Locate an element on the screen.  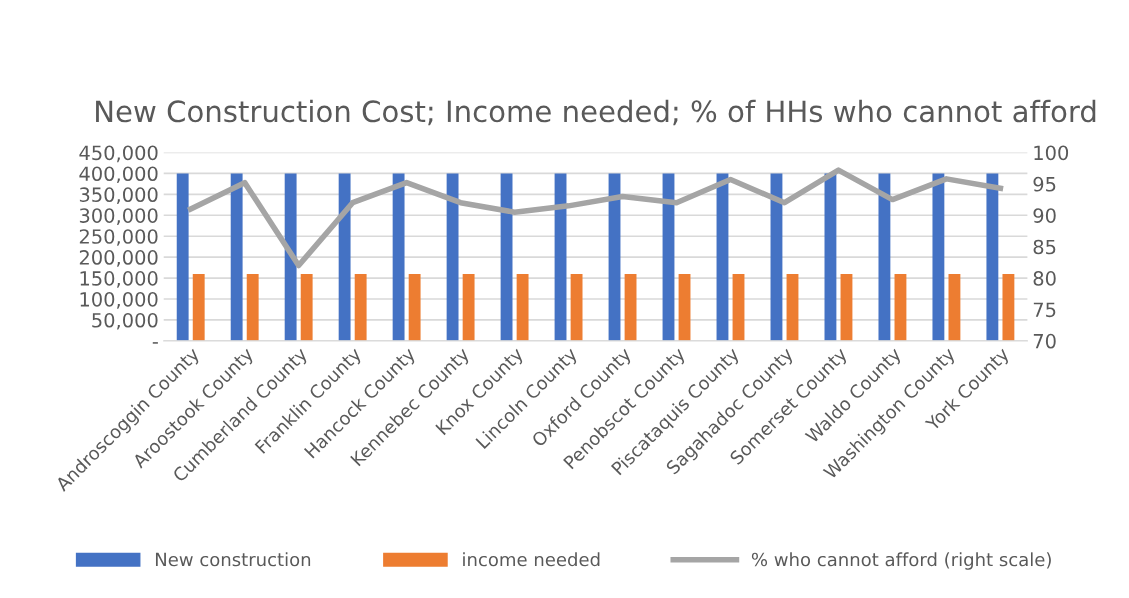
y-tick-label: 100,000 is located at coordinates (119, 300).